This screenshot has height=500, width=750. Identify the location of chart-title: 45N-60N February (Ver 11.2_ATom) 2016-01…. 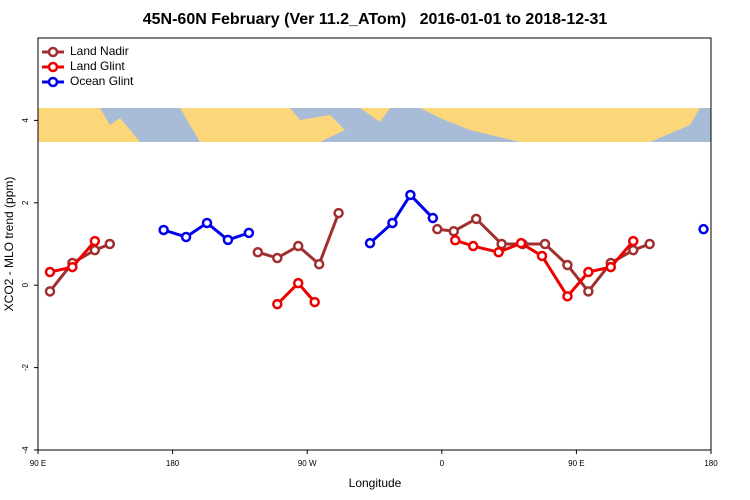
(375, 19).